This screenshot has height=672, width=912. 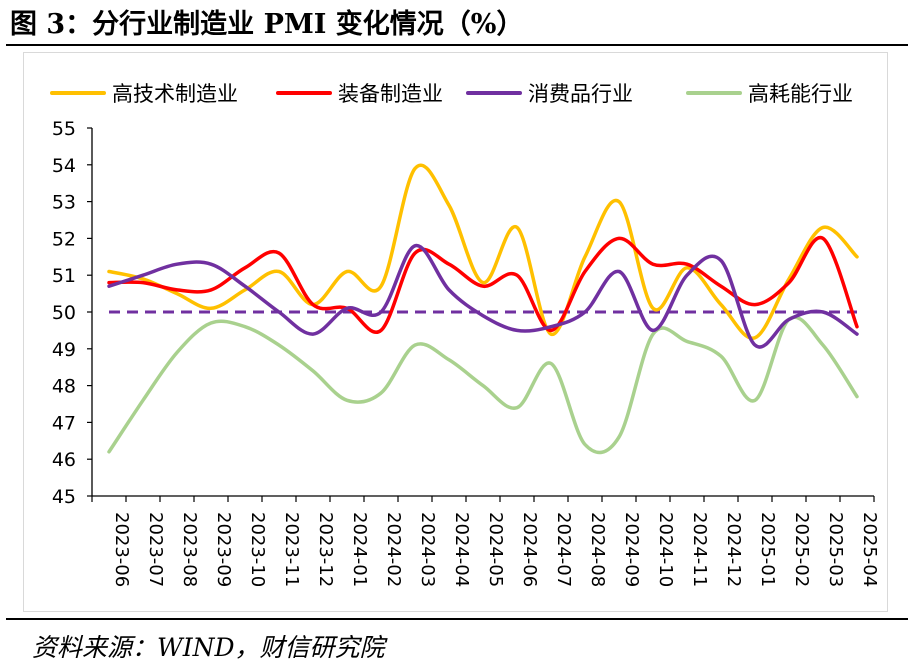 I want to click on x-tick-label: 2024-09, so click(x=631, y=549).